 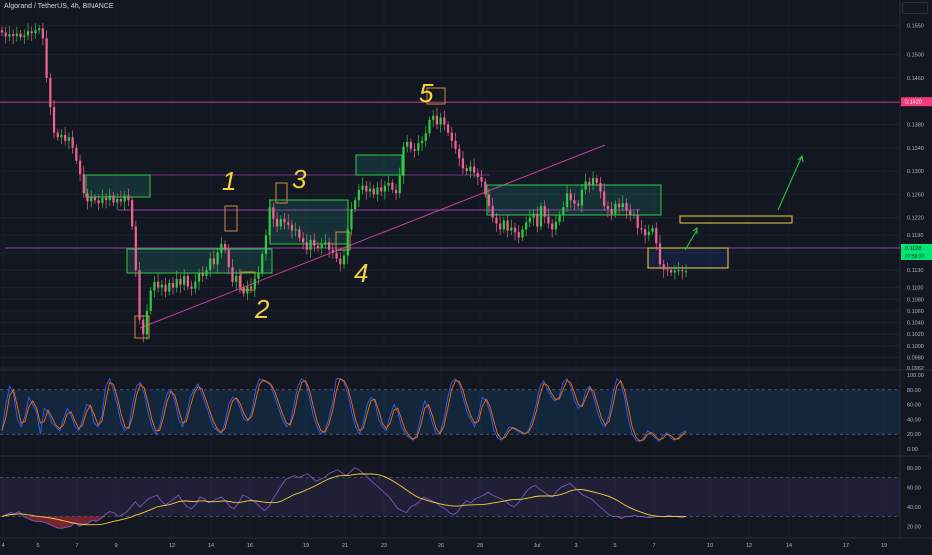 I want to click on countdown-label: 27:55:27, so click(x=915, y=257).